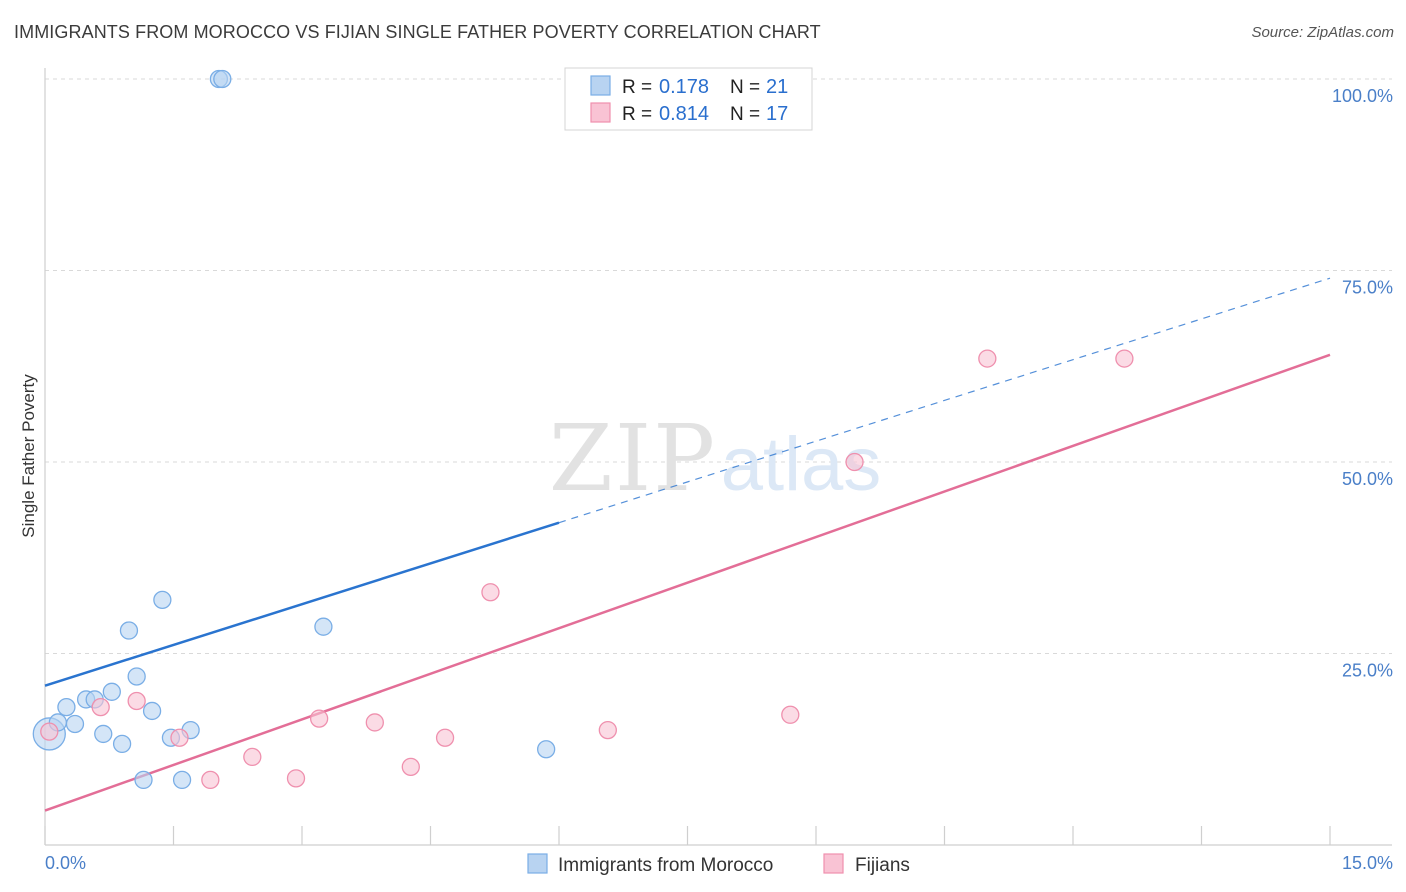 Image resolution: width=1406 pixels, height=892 pixels. What do you see at coordinates (1367, 863) in the screenshot?
I see `x-tick-label-15: 15.0%` at bounding box center [1367, 863].